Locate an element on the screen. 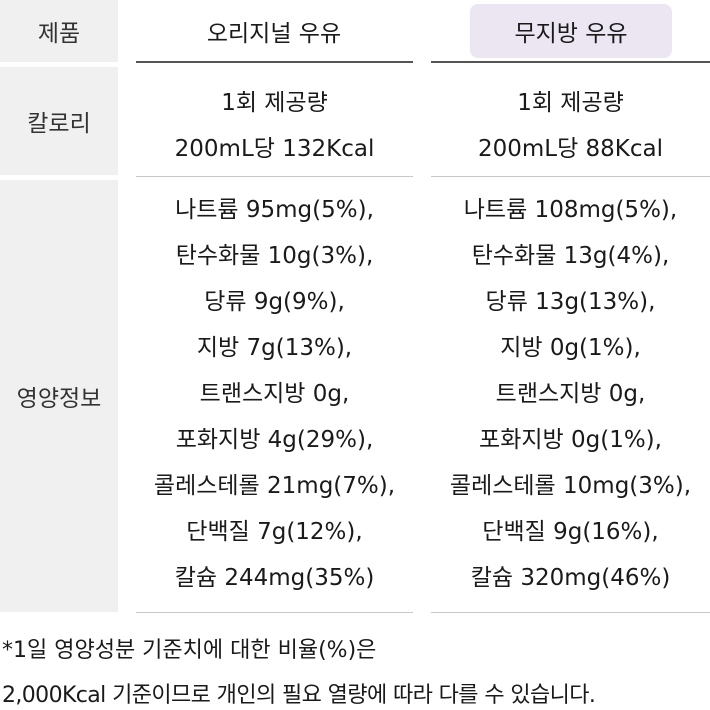  header-original-milk-text: 오리지널 우유 is located at coordinates (274, 34).